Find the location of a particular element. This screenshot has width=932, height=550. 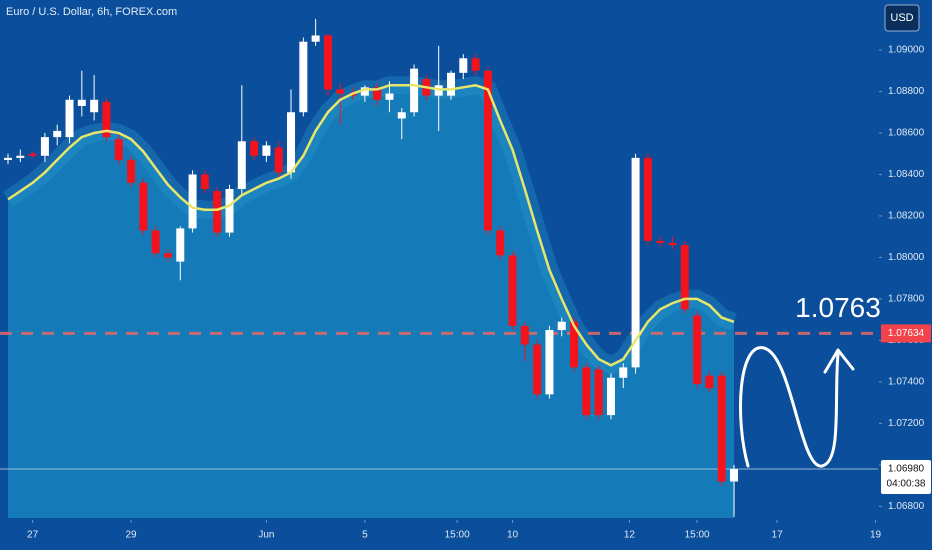

x-tick-label: 19 is located at coordinates (876, 535).